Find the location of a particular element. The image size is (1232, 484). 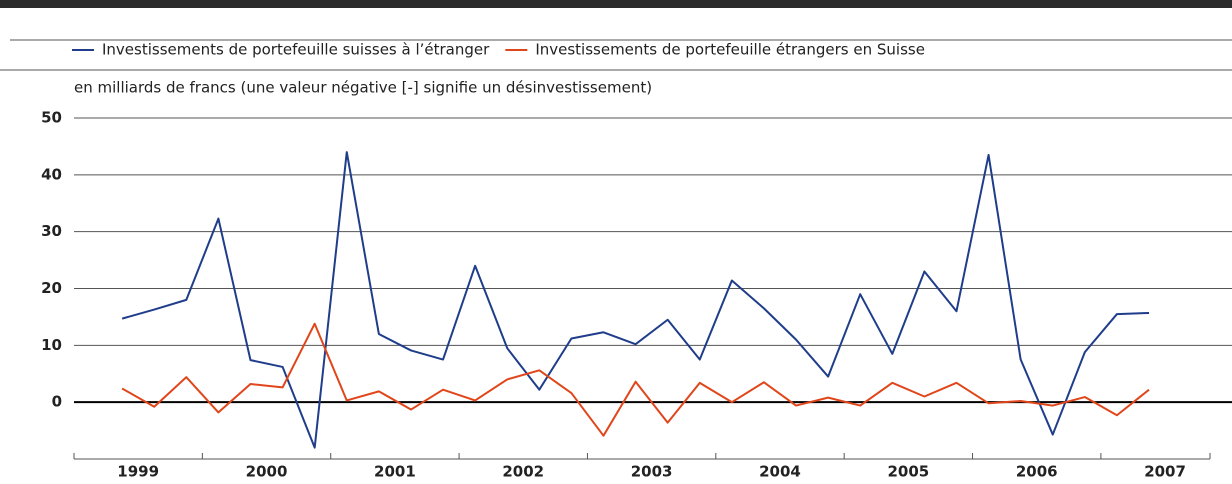

x-tick-label: 2004 is located at coordinates (780, 472).